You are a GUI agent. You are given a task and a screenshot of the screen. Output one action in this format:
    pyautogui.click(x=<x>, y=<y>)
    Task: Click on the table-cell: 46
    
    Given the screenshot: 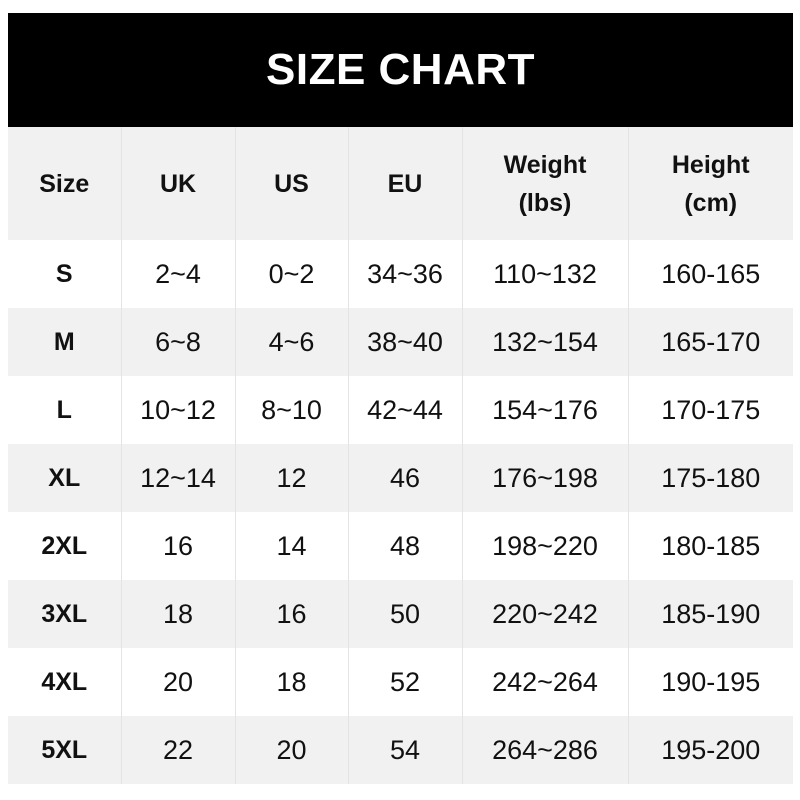 What is the action you would take?
    pyautogui.click(x=404, y=478)
    